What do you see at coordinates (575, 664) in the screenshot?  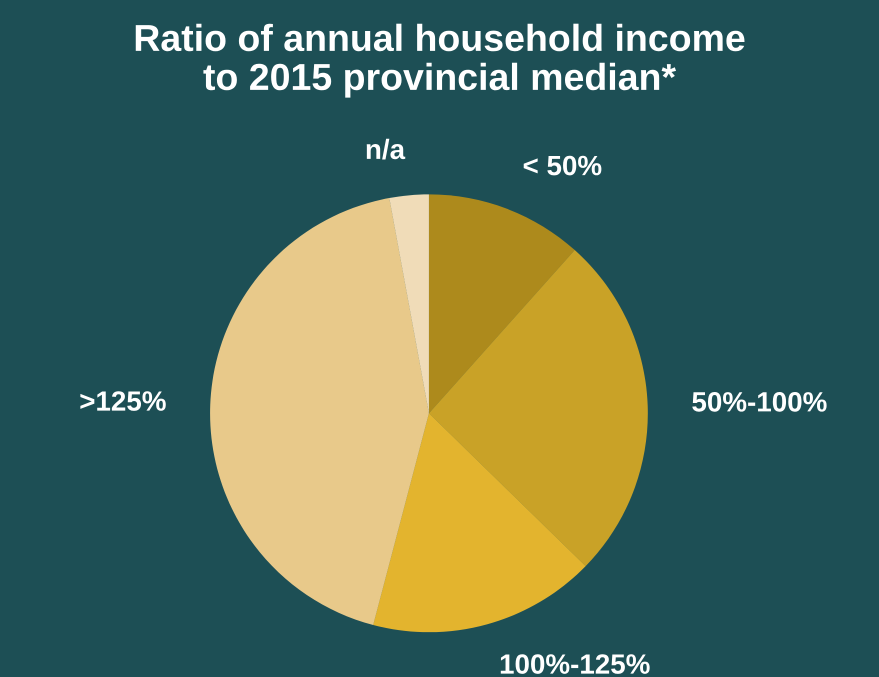 I see `slice-label: 100%-125%` at bounding box center [575, 664].